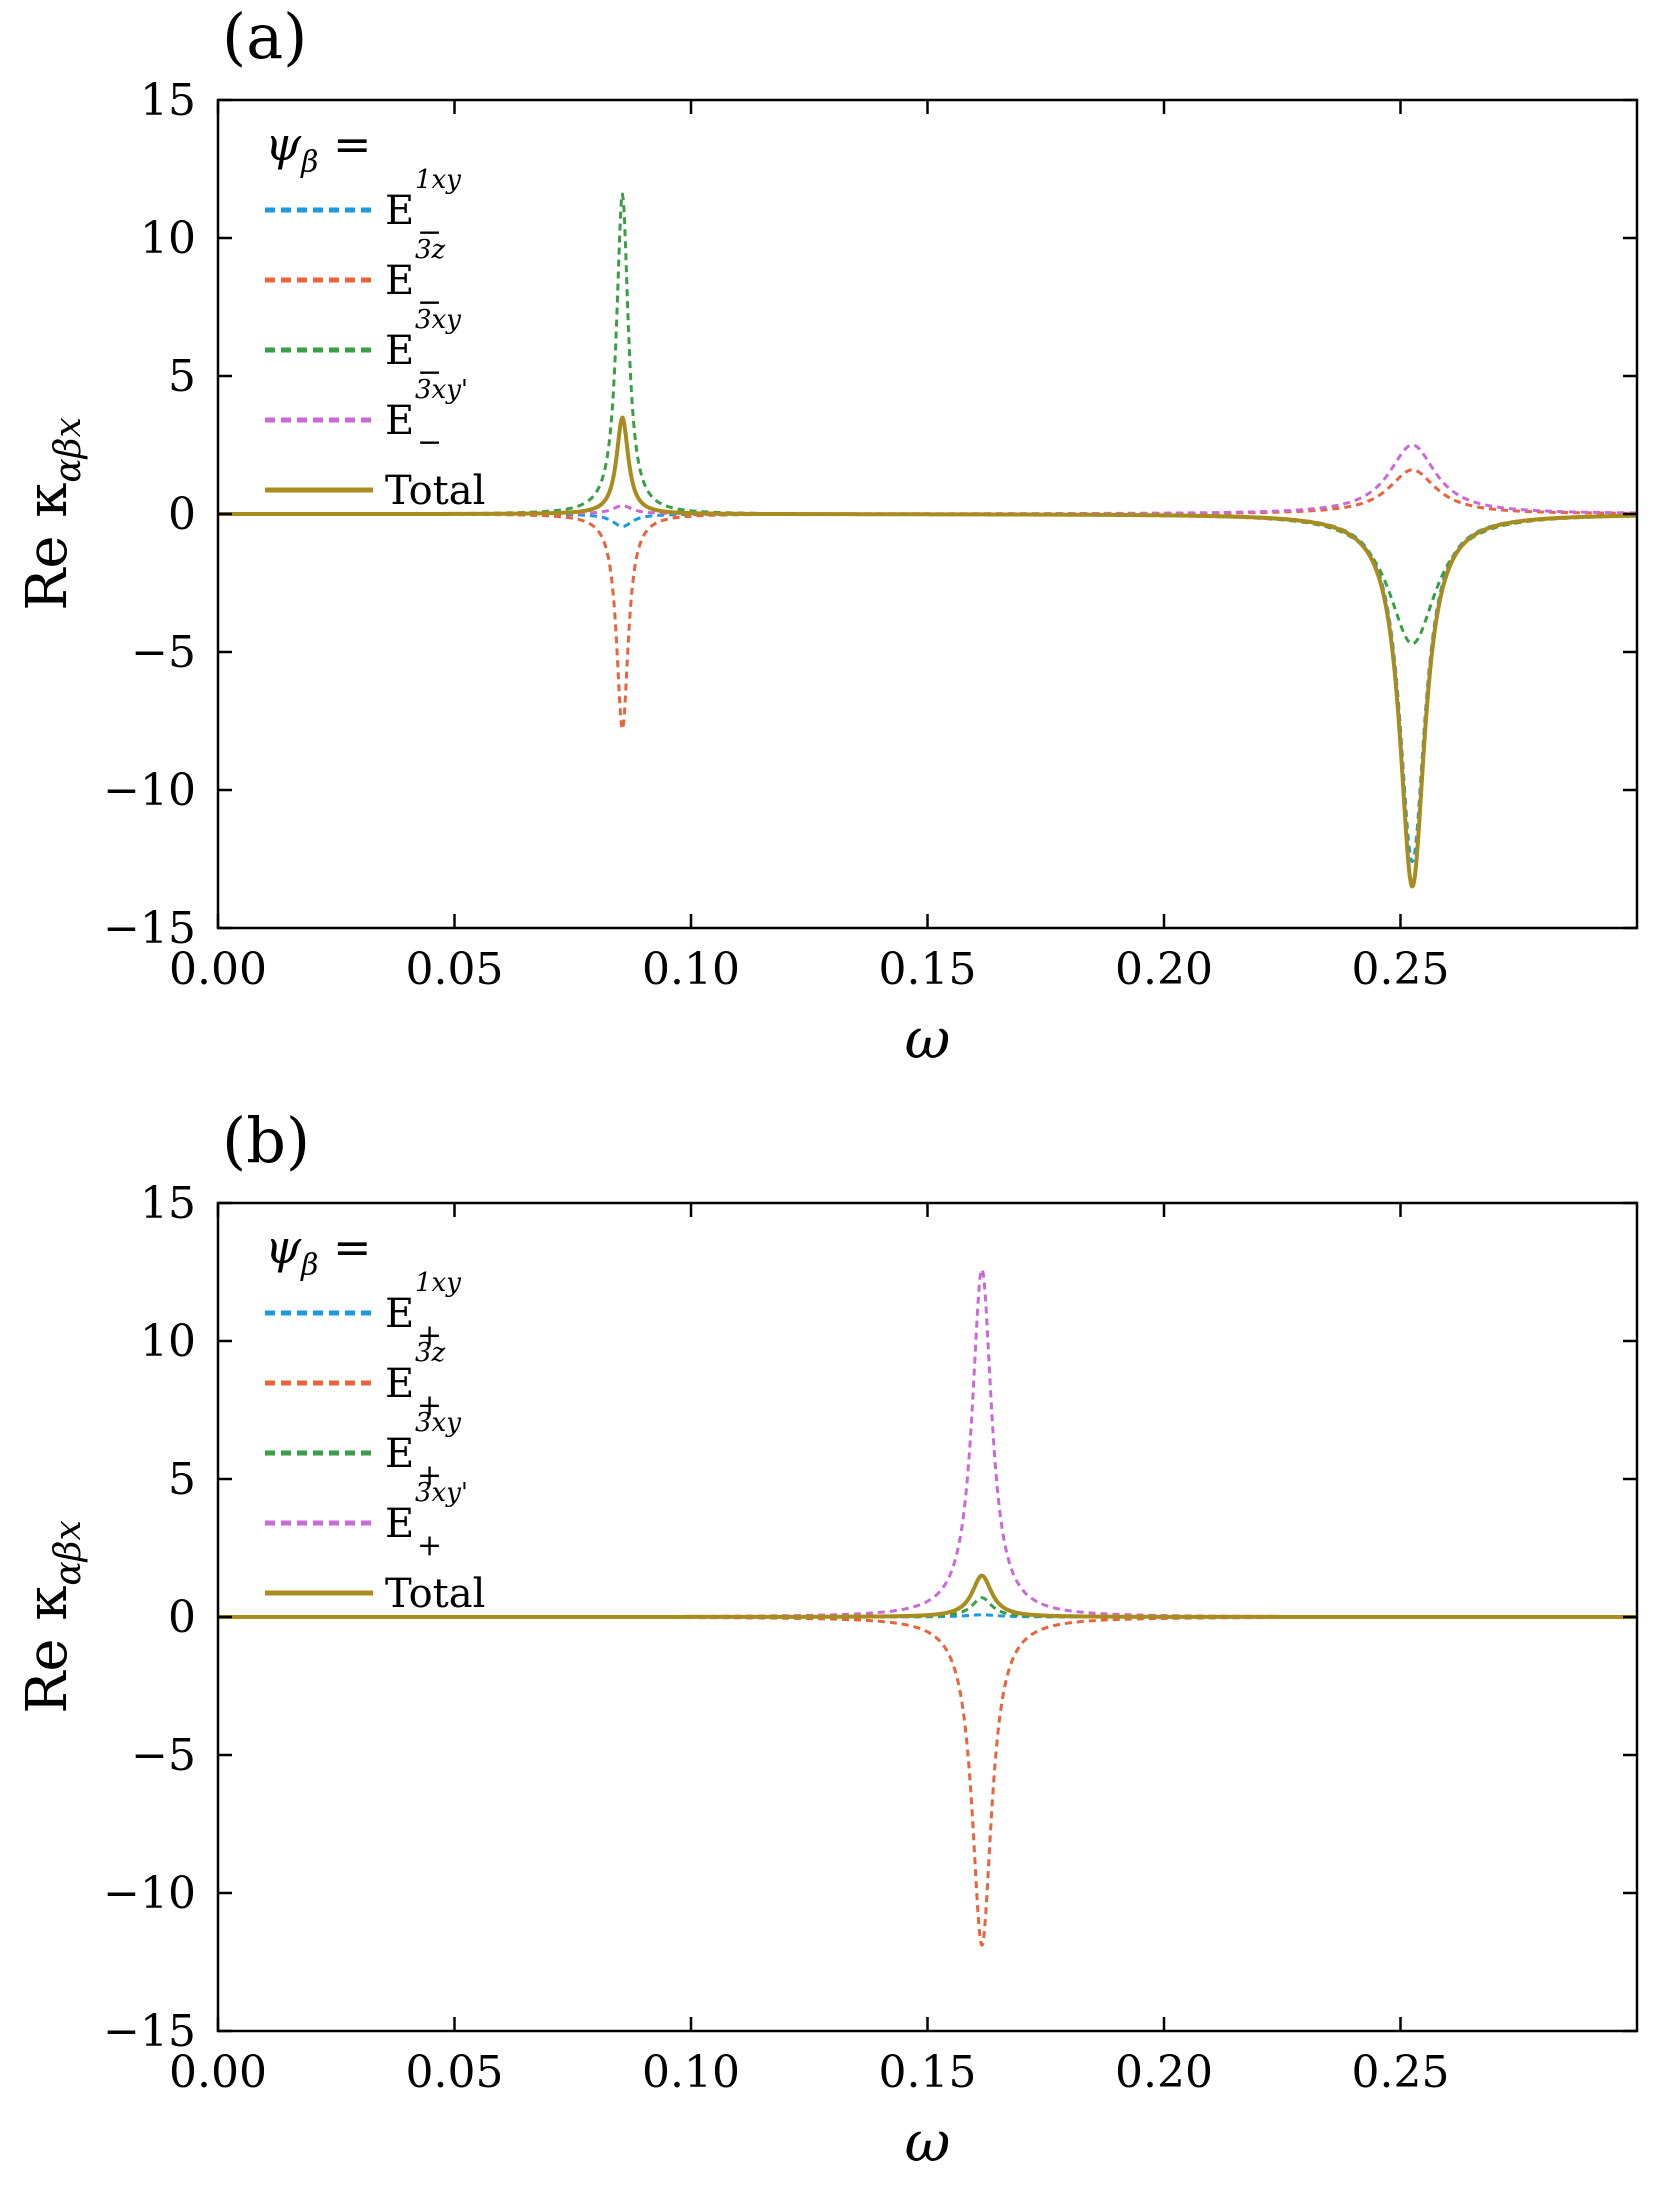  What do you see at coordinates (266, 1140) in the screenshot?
I see `panel-label: (b)` at bounding box center [266, 1140].